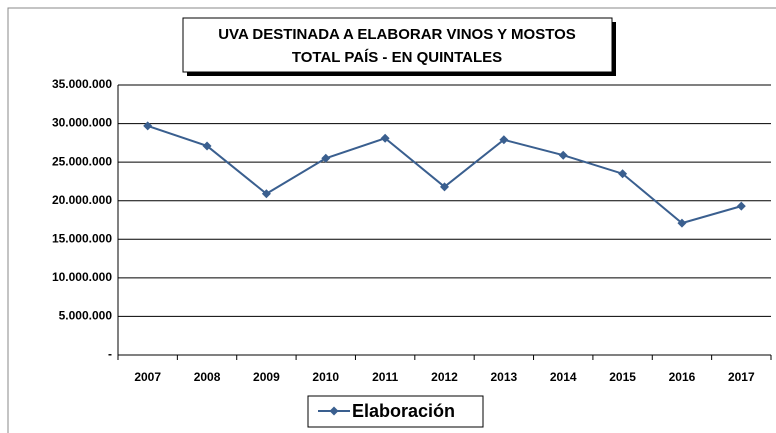 The image size is (776, 433). What do you see at coordinates (397, 45) in the screenshot?
I see `title-box` at bounding box center [397, 45].